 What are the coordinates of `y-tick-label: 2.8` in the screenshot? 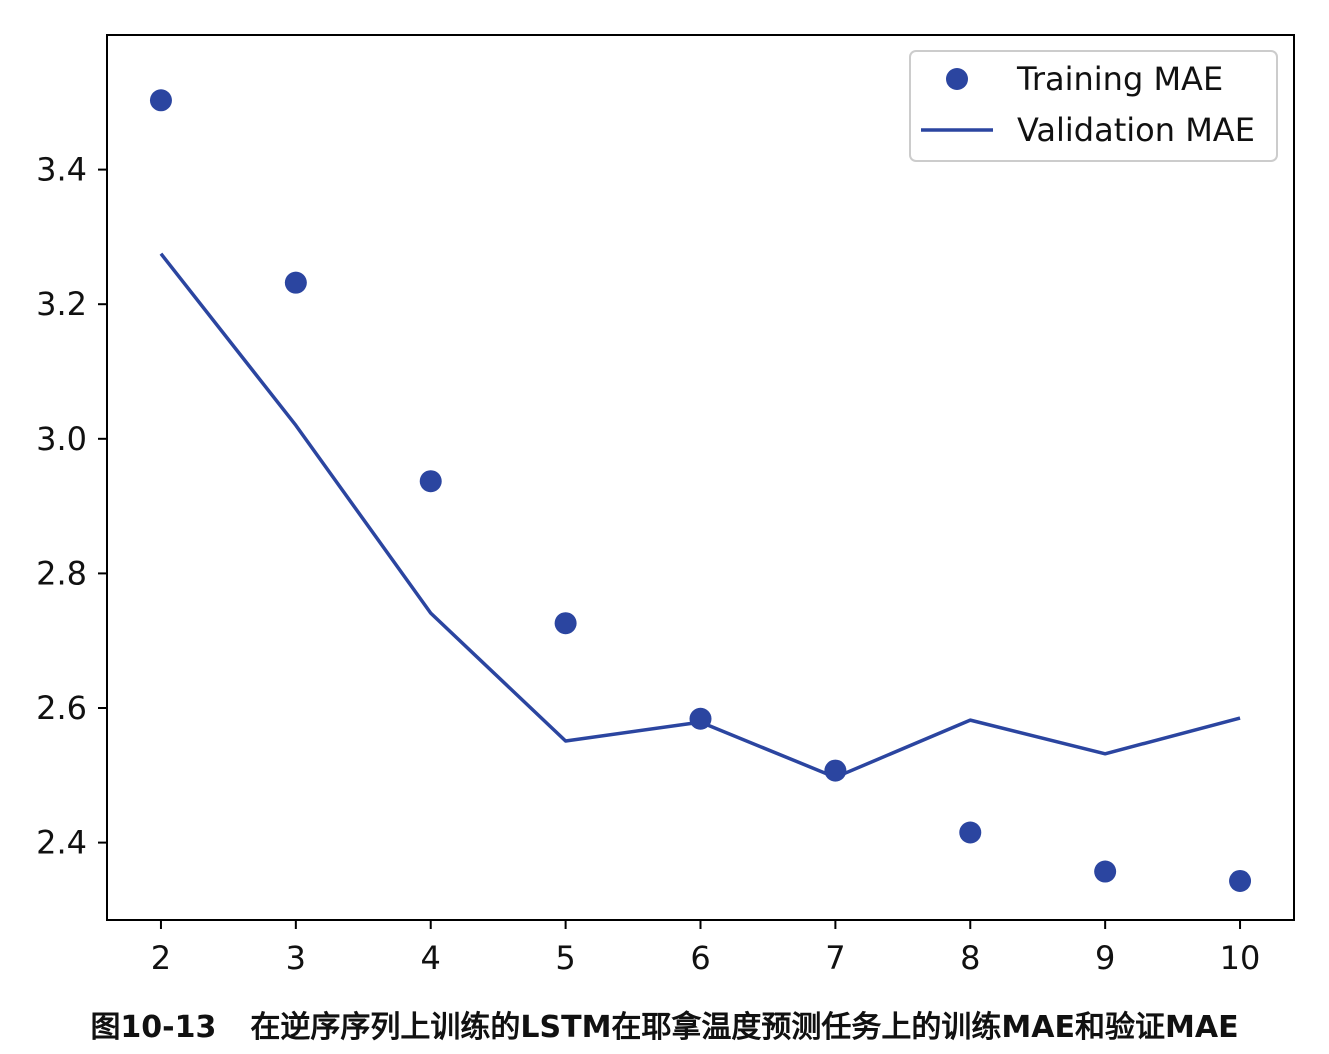 It's located at (61, 573).